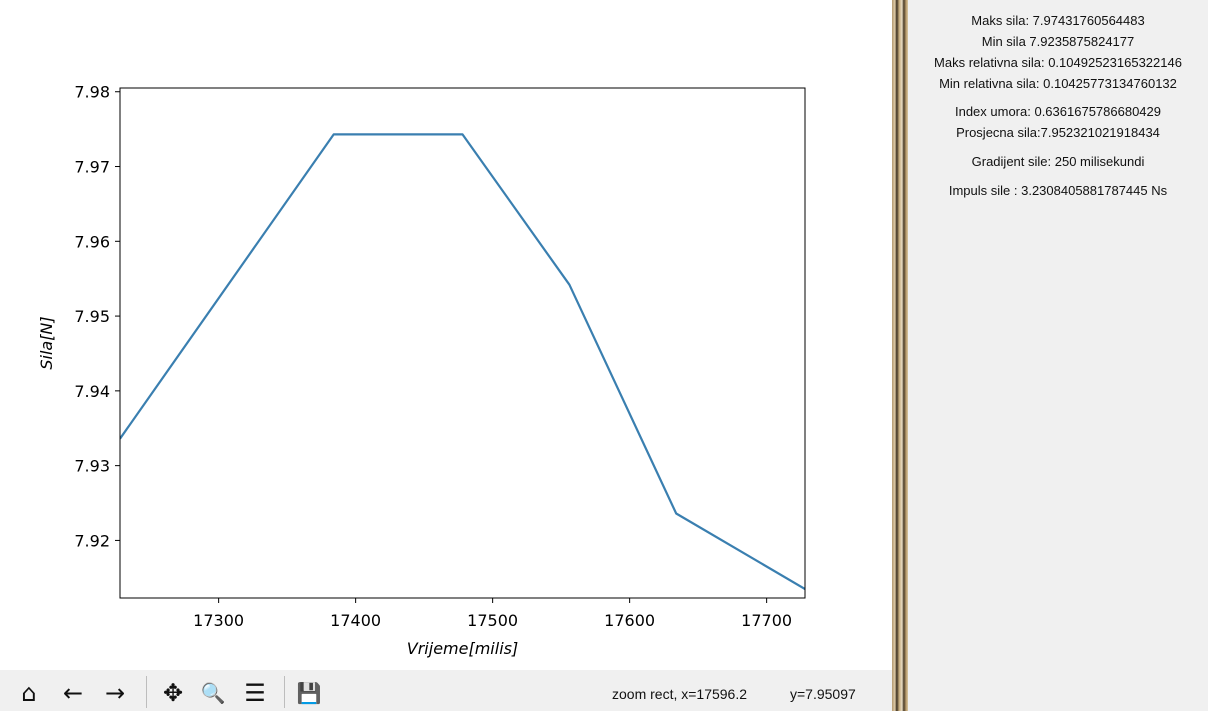  I want to click on y-tick-label: 7.93, so click(92, 466).